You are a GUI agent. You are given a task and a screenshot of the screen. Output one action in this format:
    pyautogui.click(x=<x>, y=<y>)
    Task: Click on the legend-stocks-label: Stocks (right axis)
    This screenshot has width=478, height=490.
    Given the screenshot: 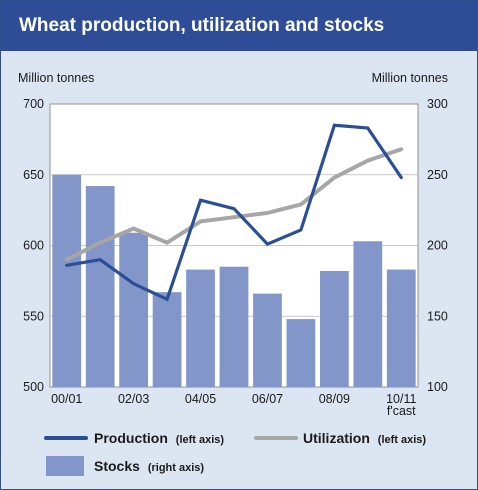 What is the action you would take?
    pyautogui.click(x=149, y=466)
    